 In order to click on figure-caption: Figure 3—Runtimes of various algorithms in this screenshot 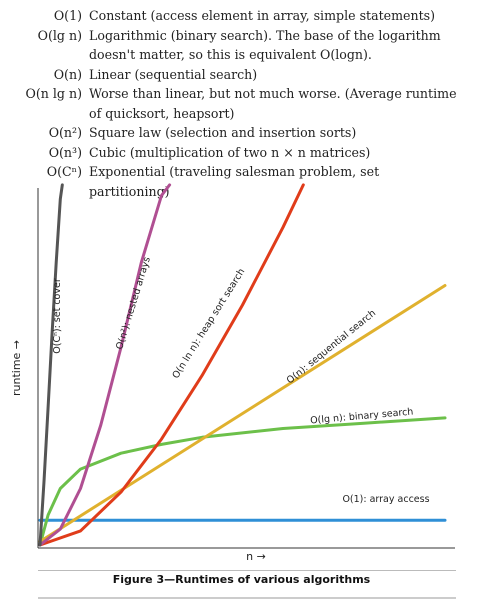, I will do `click(241, 579)`.